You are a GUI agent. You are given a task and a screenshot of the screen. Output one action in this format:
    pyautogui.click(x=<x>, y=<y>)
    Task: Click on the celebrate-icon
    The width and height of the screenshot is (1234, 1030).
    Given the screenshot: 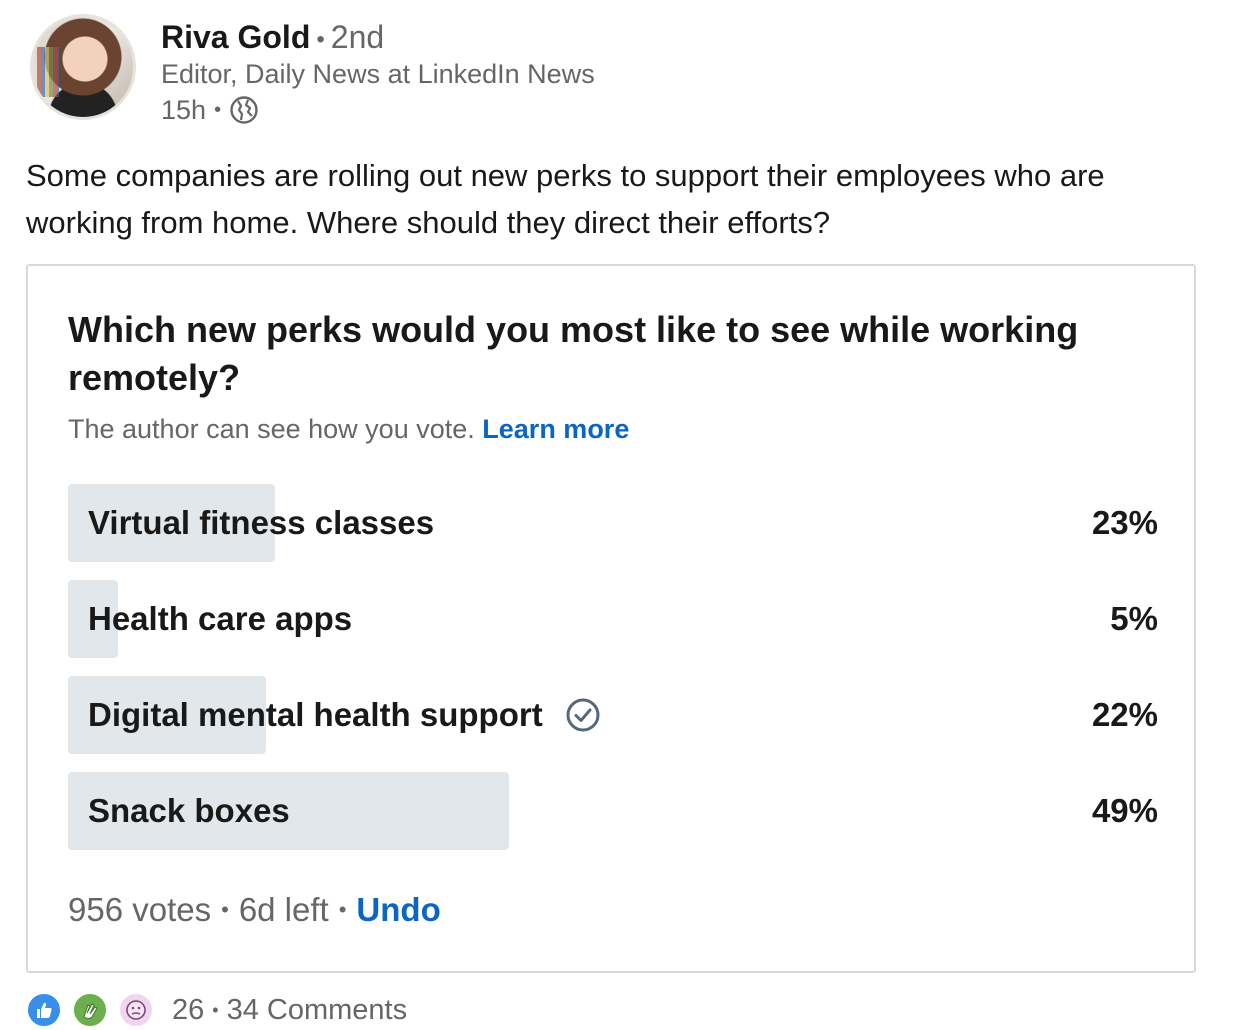 What is the action you would take?
    pyautogui.click(x=90, y=1010)
    